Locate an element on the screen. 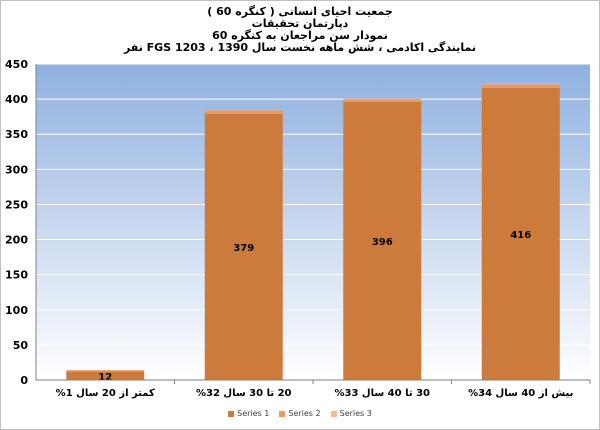 The image size is (600, 430). legend-label: Series 3 is located at coordinates (355, 413).